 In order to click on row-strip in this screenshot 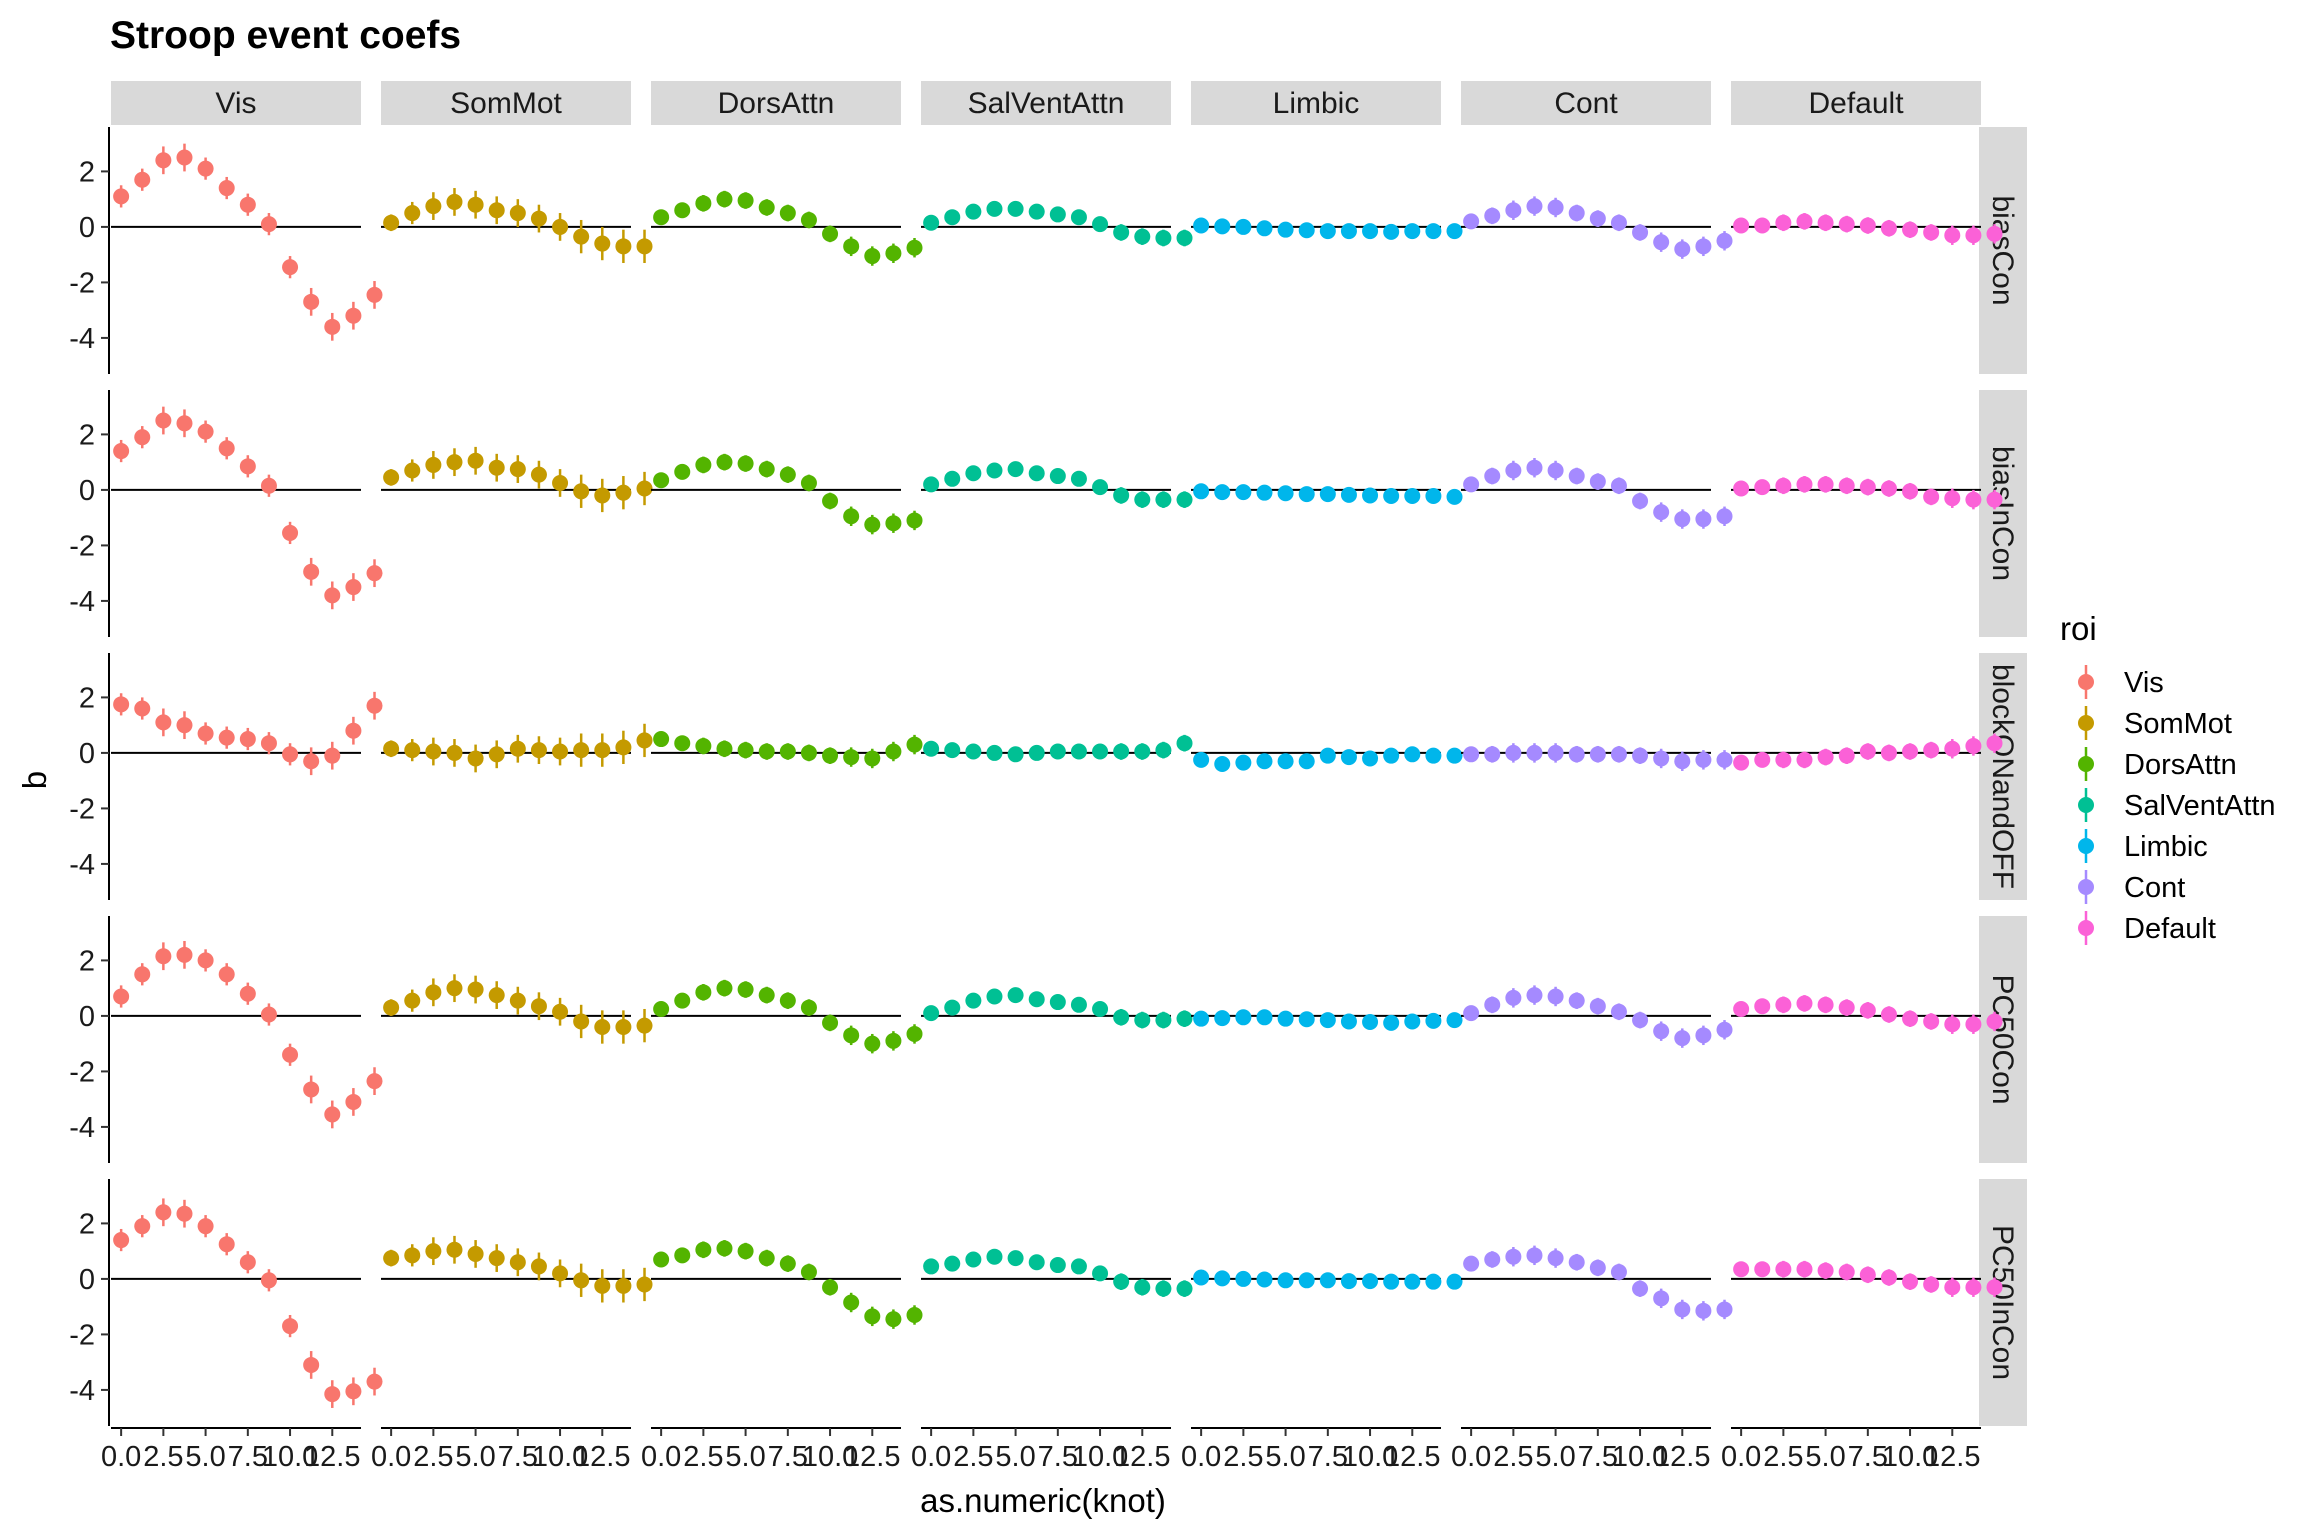, I will do `click(2003, 513)`.